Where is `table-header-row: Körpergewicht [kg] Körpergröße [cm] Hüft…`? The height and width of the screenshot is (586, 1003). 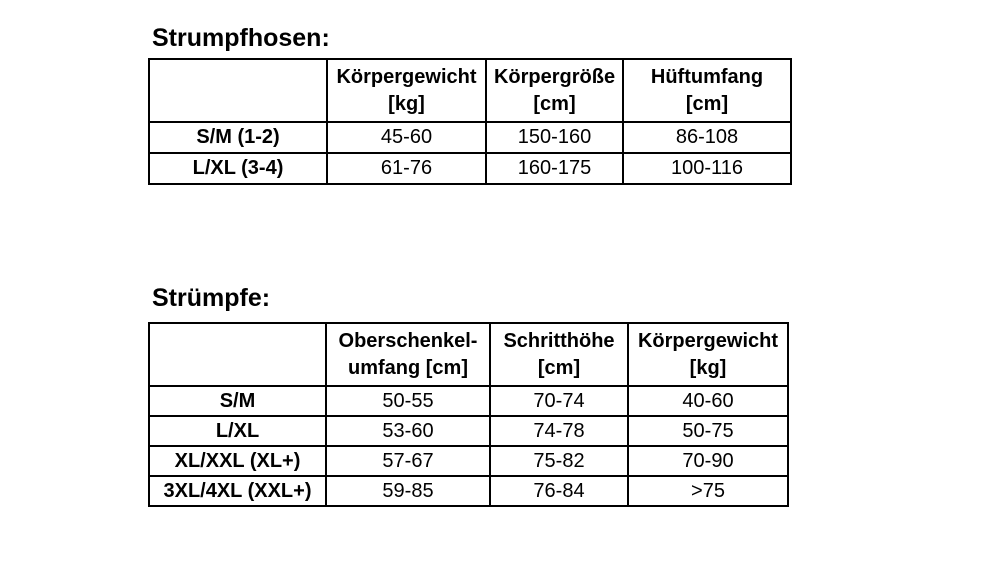 table-header-row: Körpergewicht [kg] Körpergröße [cm] Hüft… is located at coordinates (470, 90).